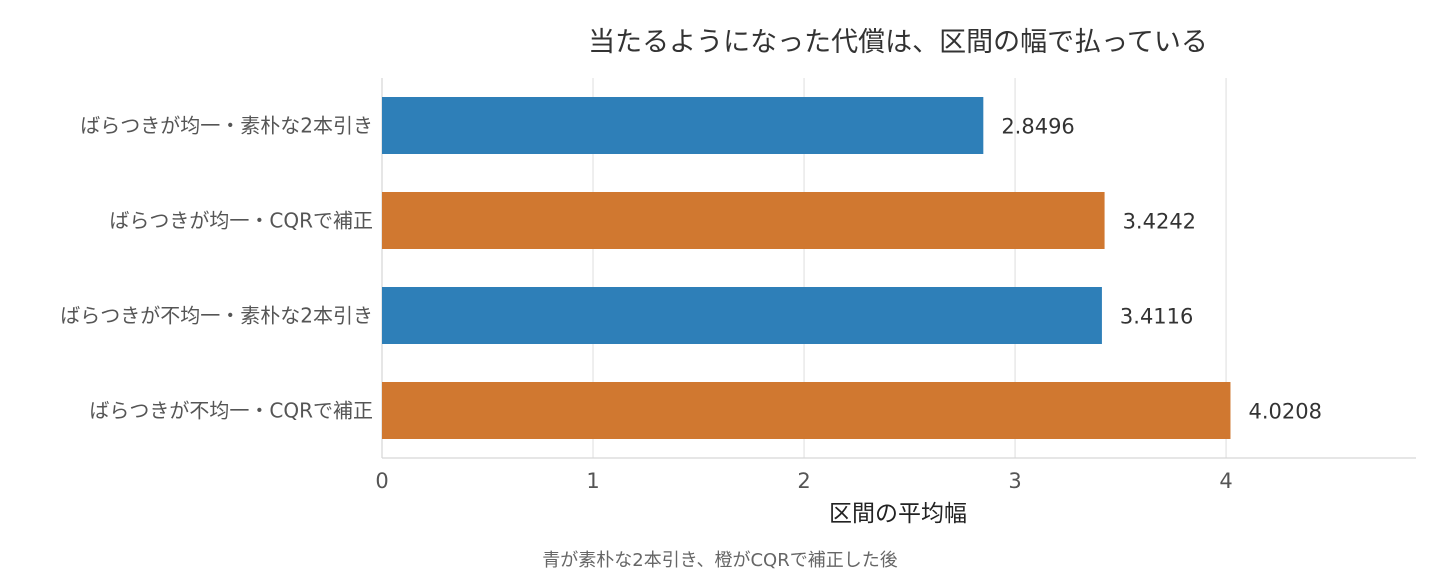 Image resolution: width=1440 pixels, height=576 pixels. I want to click on bar-value-label: 2.8496, so click(1037, 127).